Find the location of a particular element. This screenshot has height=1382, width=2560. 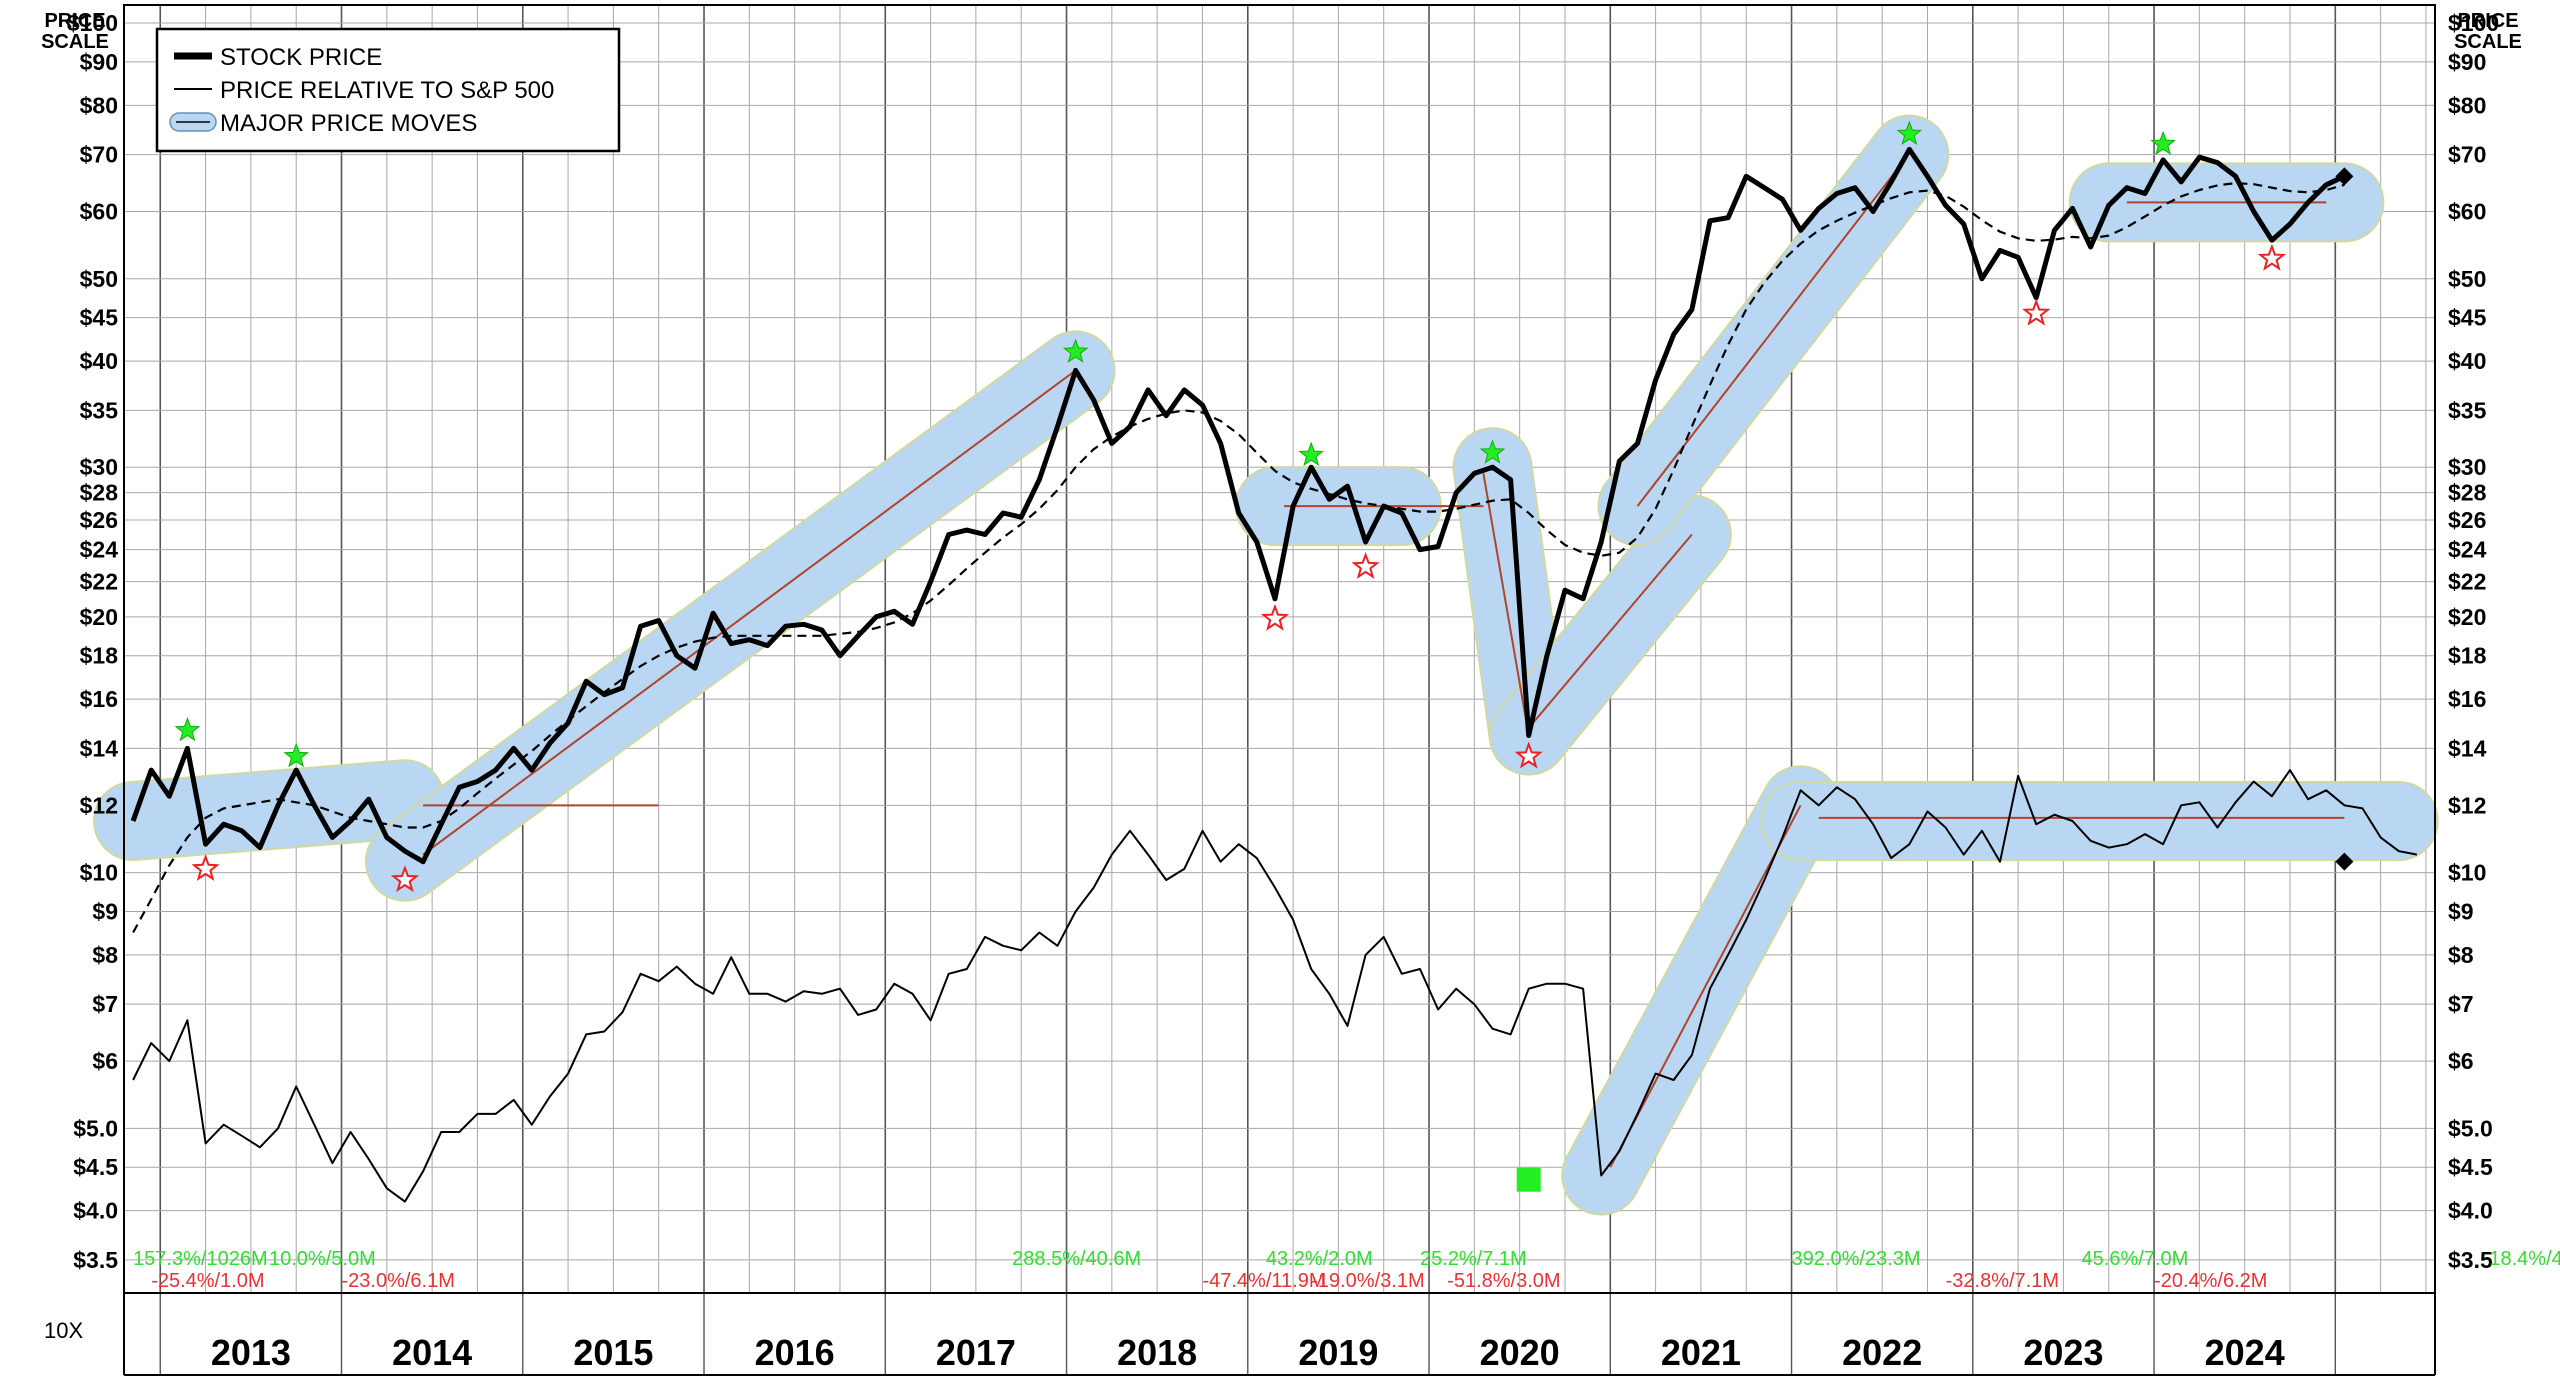

y-tick-label-left: $8 is located at coordinates (105, 955).